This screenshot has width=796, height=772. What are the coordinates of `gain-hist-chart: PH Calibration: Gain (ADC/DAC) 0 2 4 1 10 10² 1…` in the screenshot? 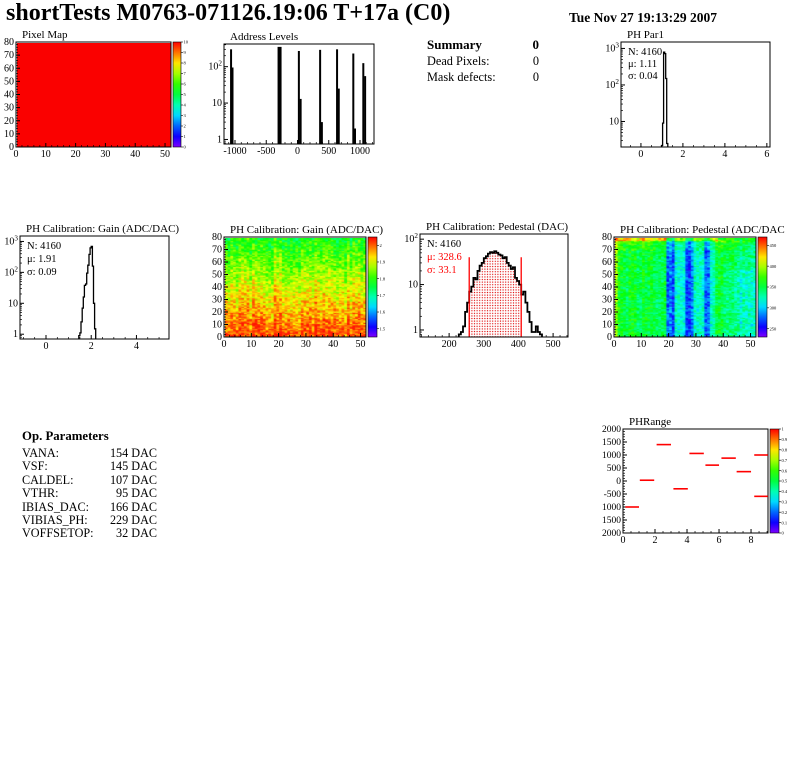 It's located at (91, 287).